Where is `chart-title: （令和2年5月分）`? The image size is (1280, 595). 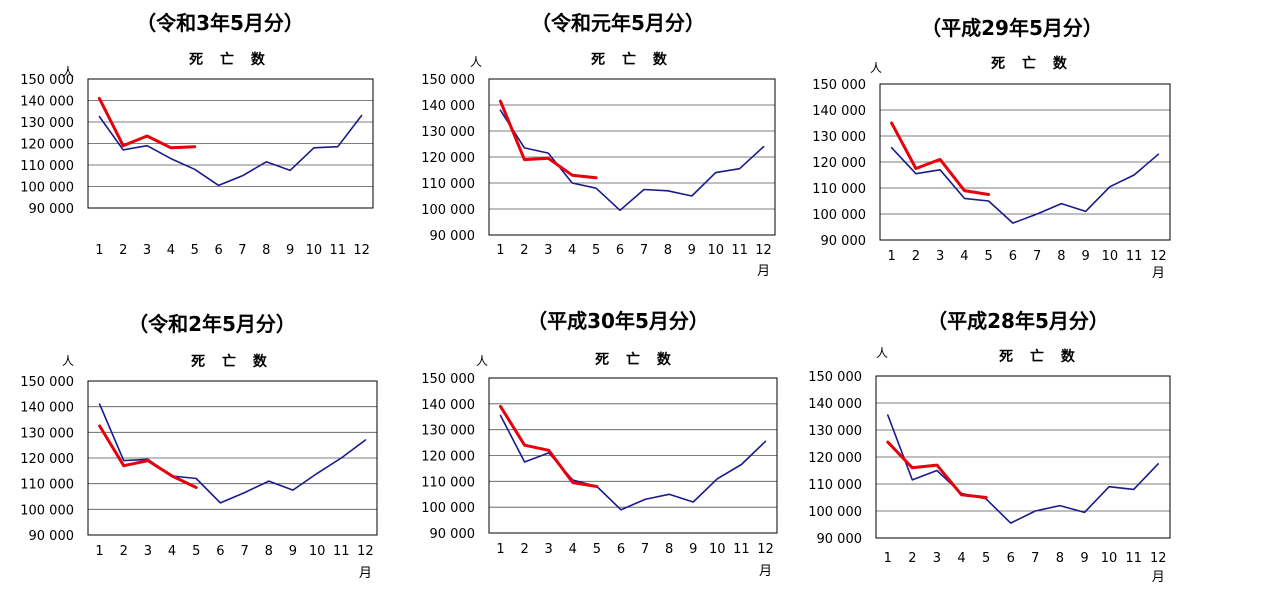
chart-title: （令和2年5月分） is located at coordinates (212, 324).